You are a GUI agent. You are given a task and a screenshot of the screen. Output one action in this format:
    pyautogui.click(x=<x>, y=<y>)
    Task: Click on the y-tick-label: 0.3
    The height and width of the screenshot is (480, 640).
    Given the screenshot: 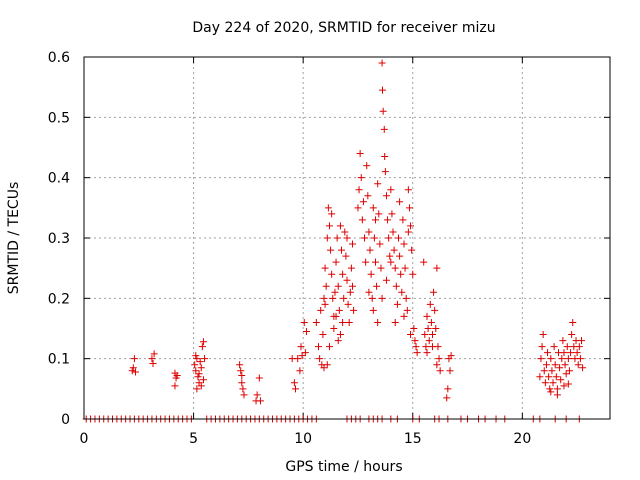 What is the action you would take?
    pyautogui.click(x=59, y=239)
    